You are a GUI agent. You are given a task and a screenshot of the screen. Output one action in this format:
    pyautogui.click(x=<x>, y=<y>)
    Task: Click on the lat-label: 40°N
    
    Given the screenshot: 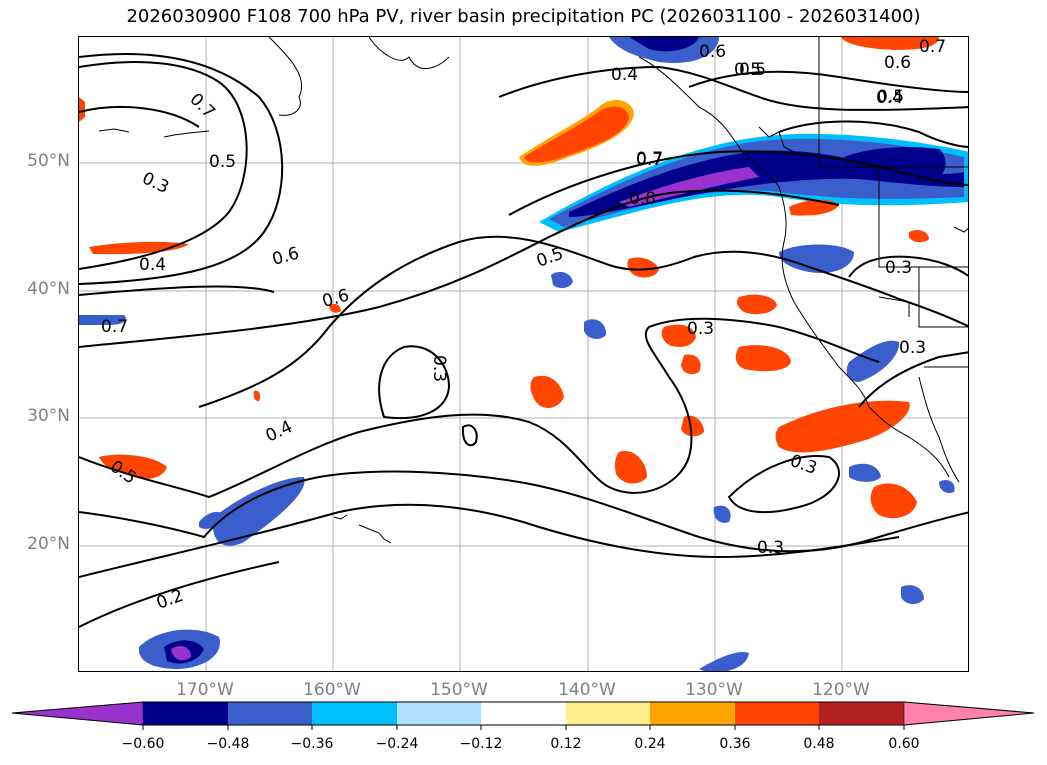 What is the action you would take?
    pyautogui.click(x=48, y=289)
    